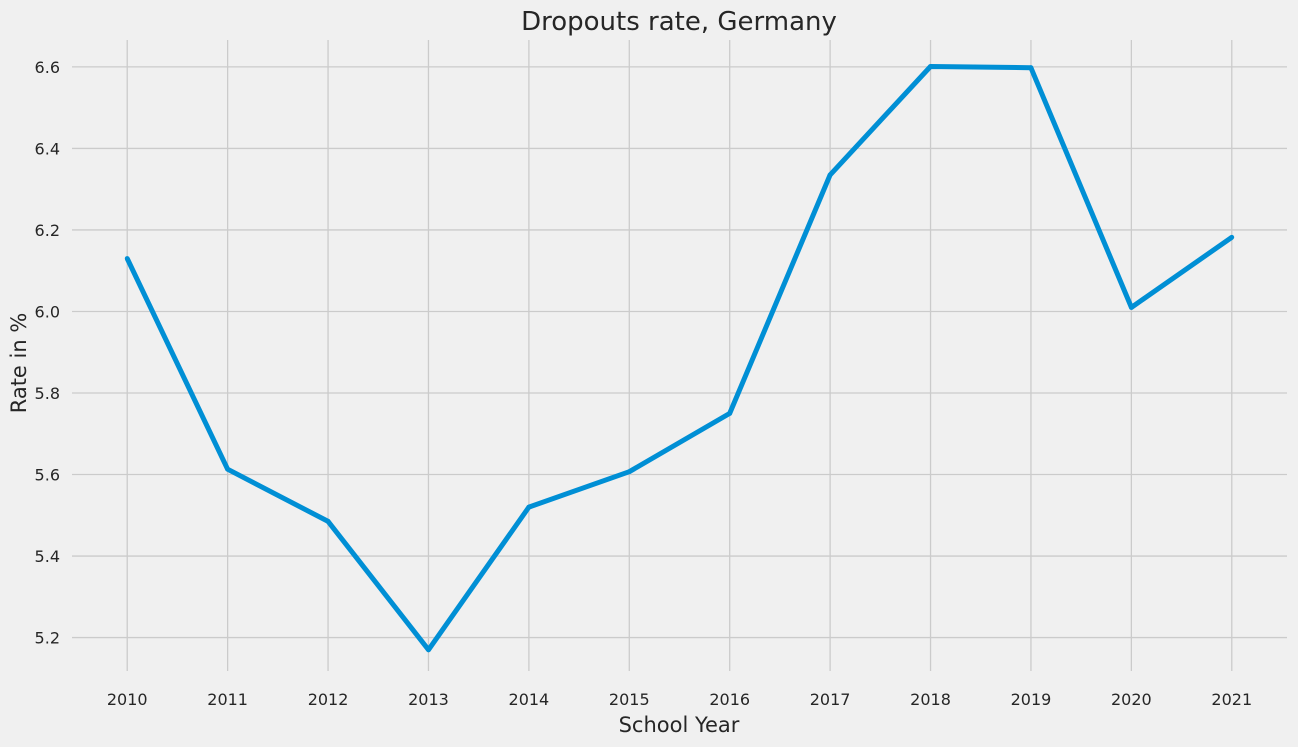  Describe the element at coordinates (830, 699) in the screenshot. I see `x-tick-label: 2017` at that location.